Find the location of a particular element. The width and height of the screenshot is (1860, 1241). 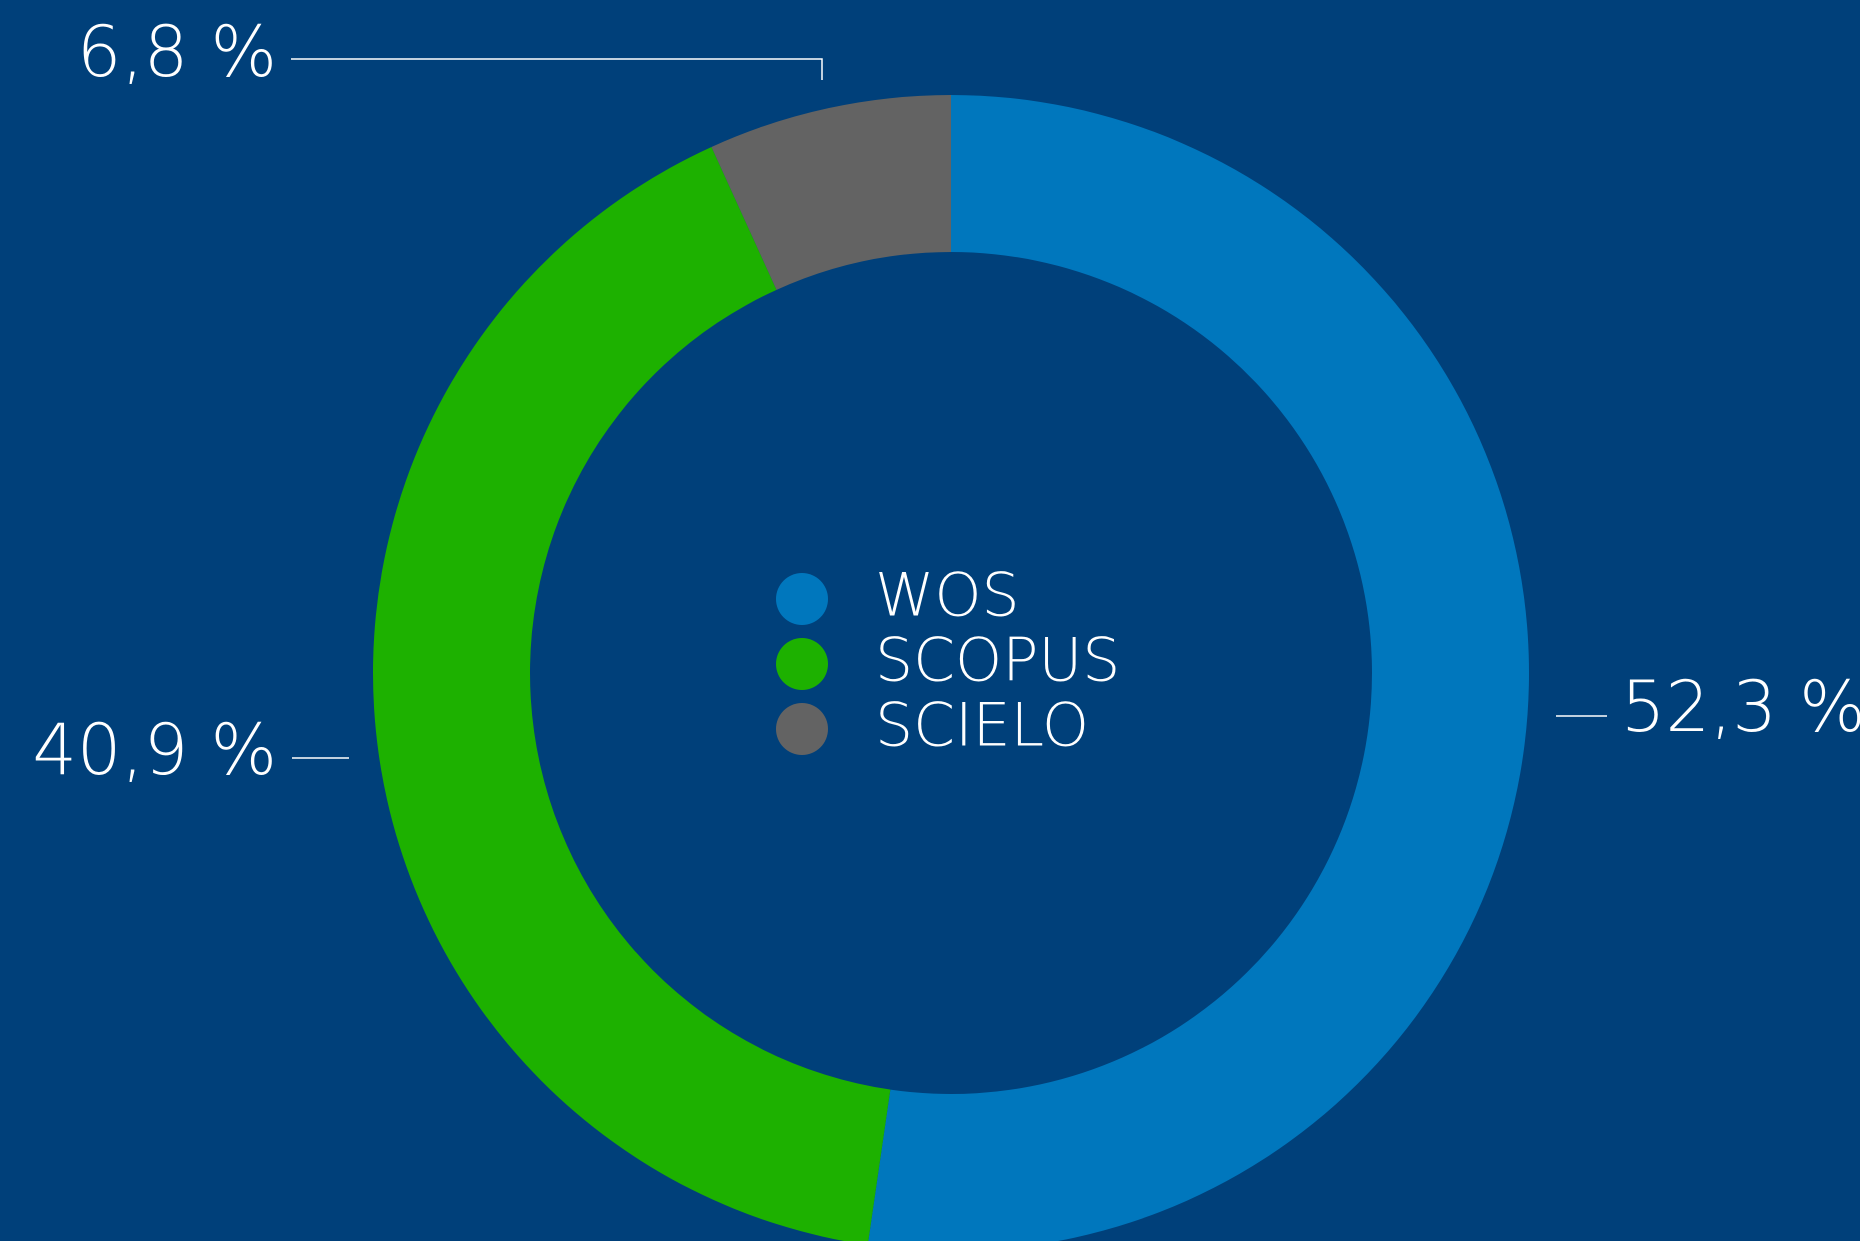

legend-label: SCOPUS is located at coordinates (997, 661).